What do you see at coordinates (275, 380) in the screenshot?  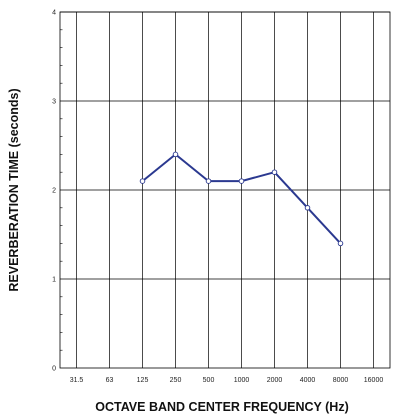 I see `x-tick-label: 2000` at bounding box center [275, 380].